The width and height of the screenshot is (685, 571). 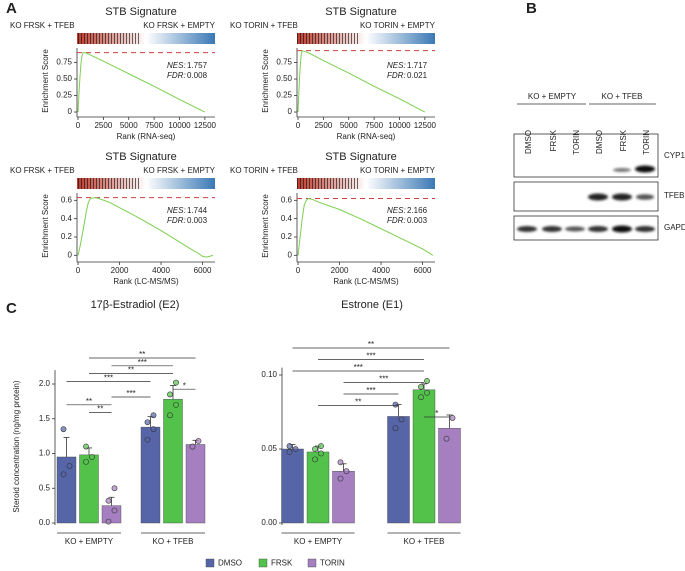 What do you see at coordinates (45, 487) in the screenshot?
I see `y-tick-label: 0.5` at bounding box center [45, 487].